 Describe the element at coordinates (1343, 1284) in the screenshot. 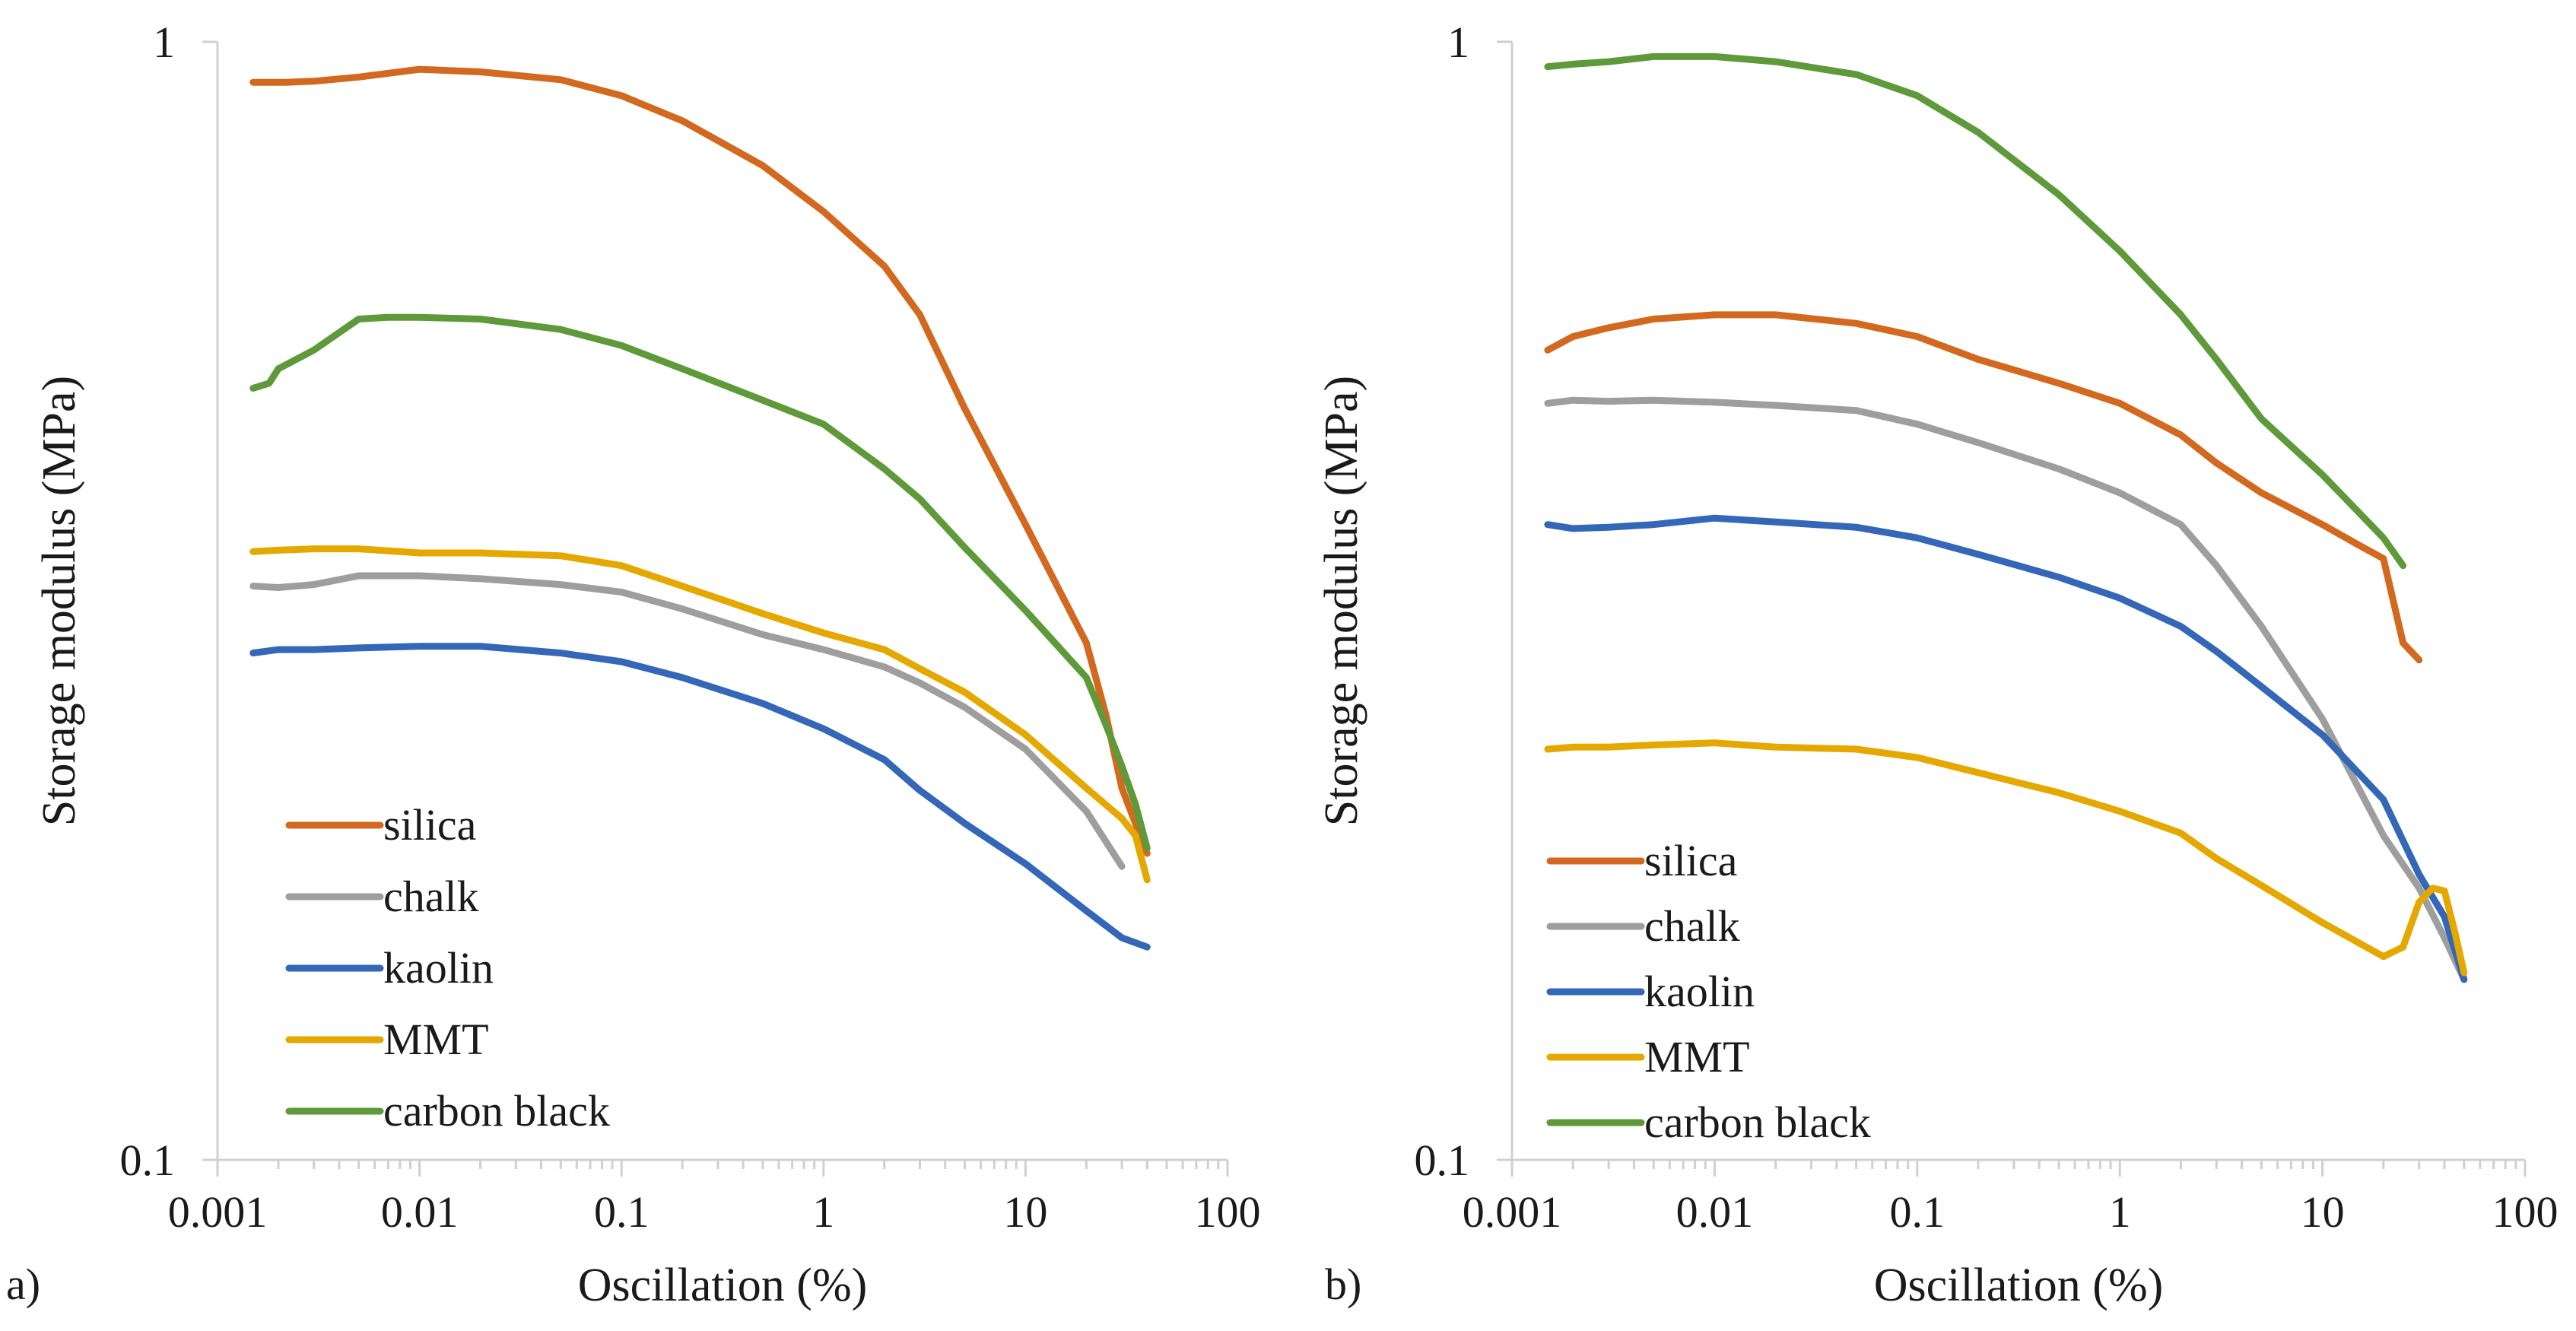

I see `panel-b-label: b)` at that location.